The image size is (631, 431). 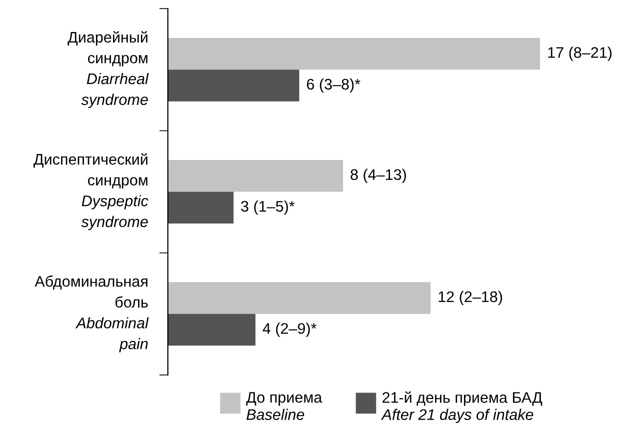 I want to click on legend-label: 21-й день приема БАД After 21 days of intake, so click(x=461, y=407).